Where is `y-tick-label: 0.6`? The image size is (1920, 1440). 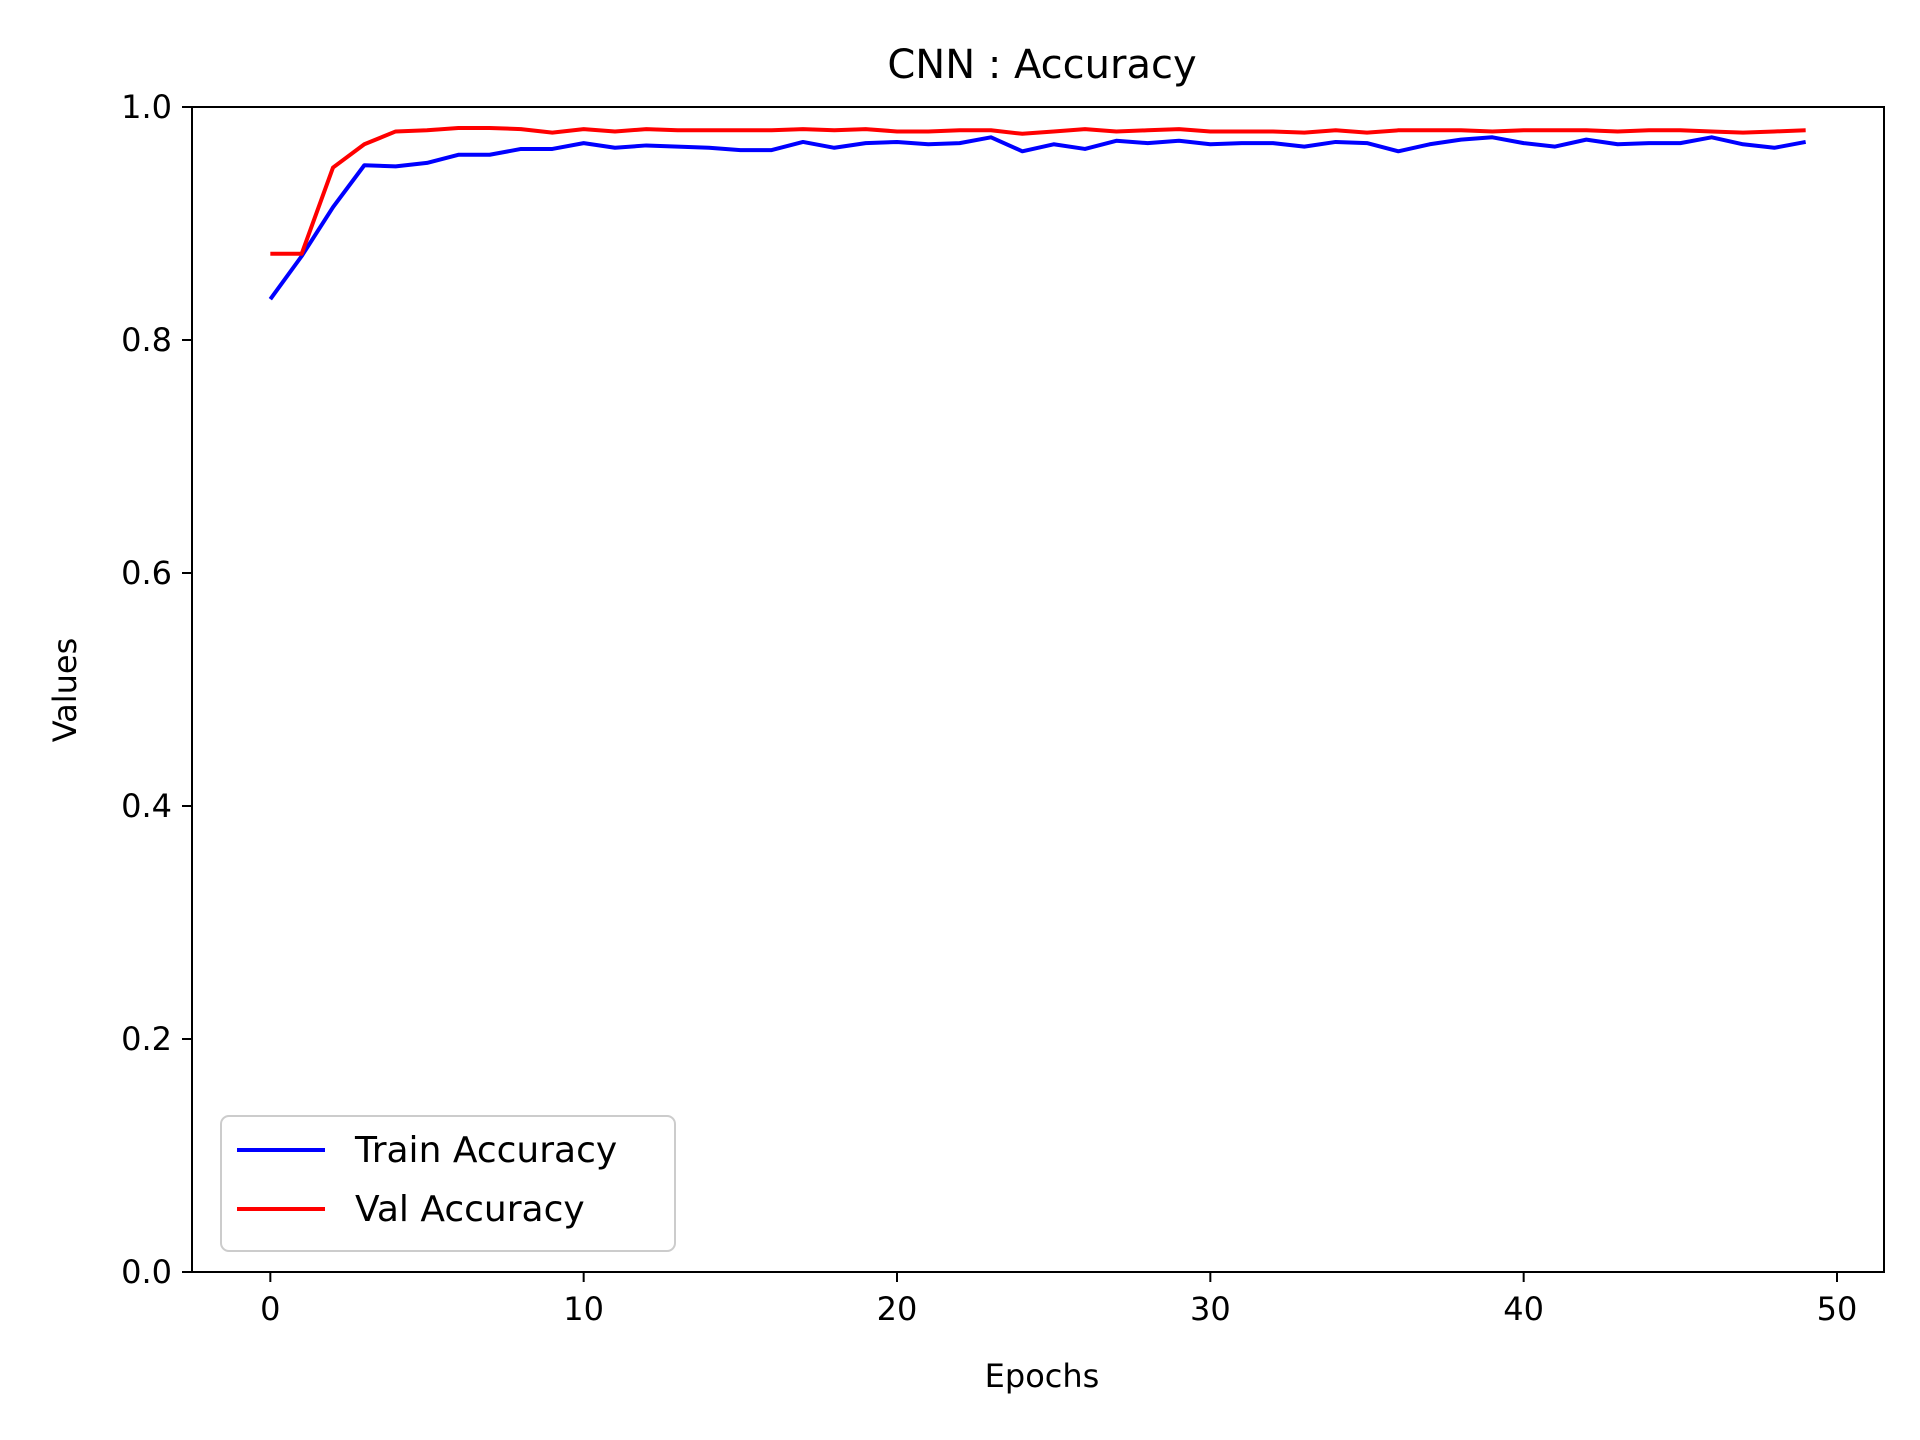 y-tick-label: 0.6 is located at coordinates (146, 573).